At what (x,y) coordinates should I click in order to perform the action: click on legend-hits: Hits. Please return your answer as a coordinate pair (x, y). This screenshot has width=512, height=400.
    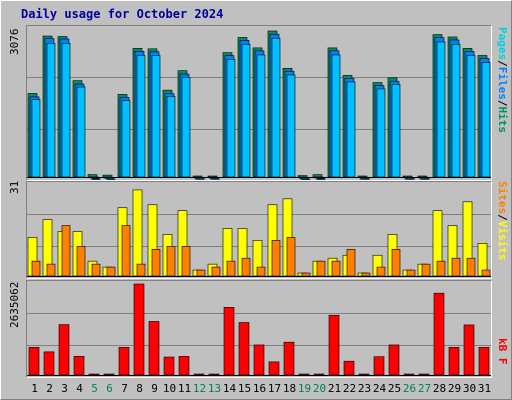
    Looking at the image, I should click on (502, 120).